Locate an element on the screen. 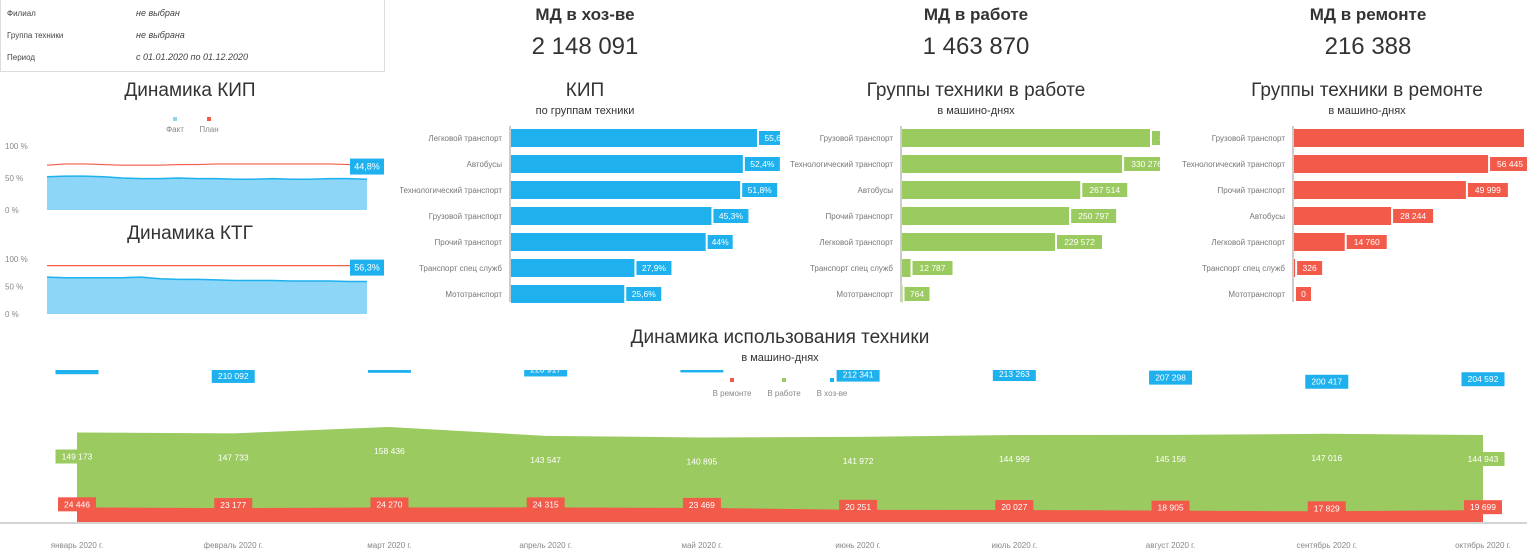 Image resolution: width=1527 pixels, height=557 pixels. x-tick-label: май 2020 г. is located at coordinates (701, 545).